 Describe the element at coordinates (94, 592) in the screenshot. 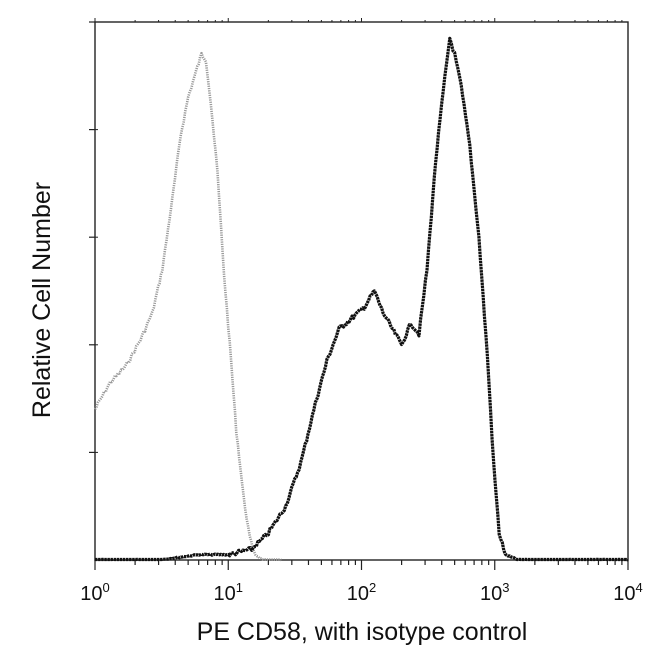

I see `x-tick-label: 10⁰` at that location.